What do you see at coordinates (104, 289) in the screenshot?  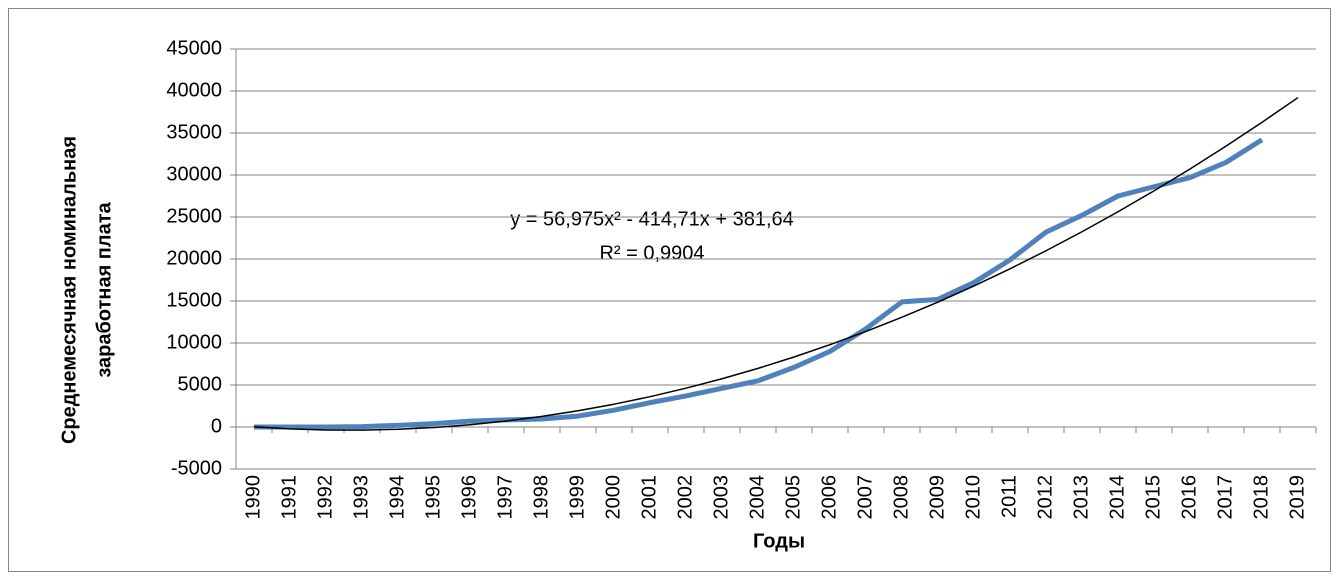 I see `y-axis-title: заработная плата` at bounding box center [104, 289].